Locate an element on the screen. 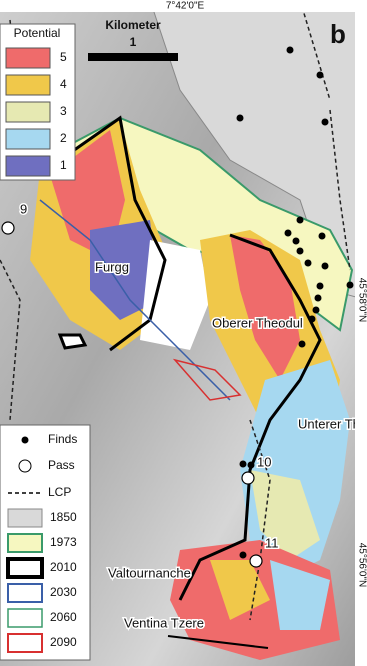 The height and width of the screenshot is (666, 367). top-coordinate: 7°42'0"E is located at coordinates (185, 6).